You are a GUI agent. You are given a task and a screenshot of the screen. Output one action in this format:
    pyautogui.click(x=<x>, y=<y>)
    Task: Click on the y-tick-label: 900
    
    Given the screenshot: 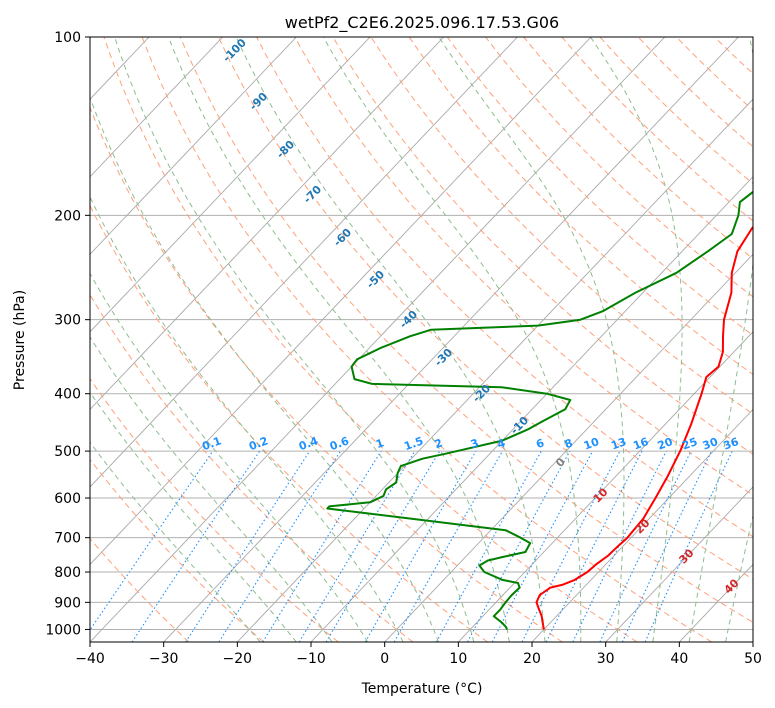 What is the action you would take?
    pyautogui.click(x=67, y=603)
    